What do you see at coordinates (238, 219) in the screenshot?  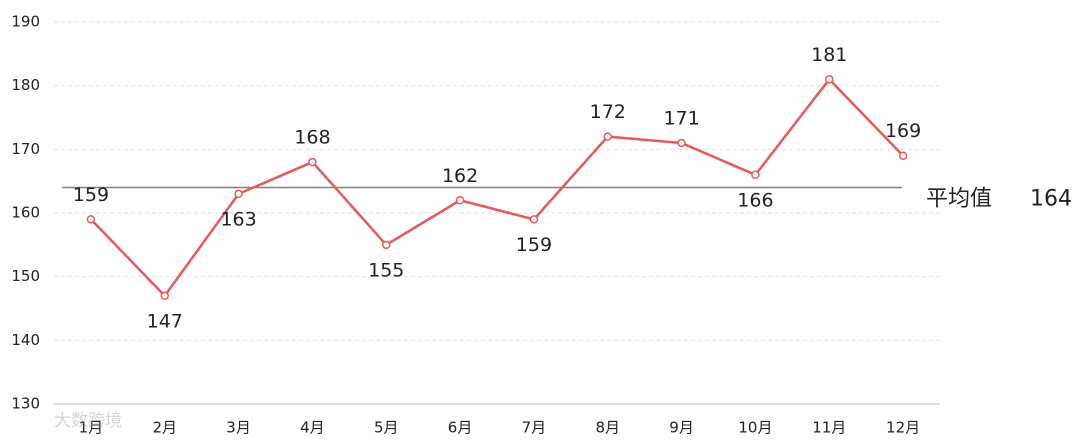 I see `value-label: 163` at bounding box center [238, 219].